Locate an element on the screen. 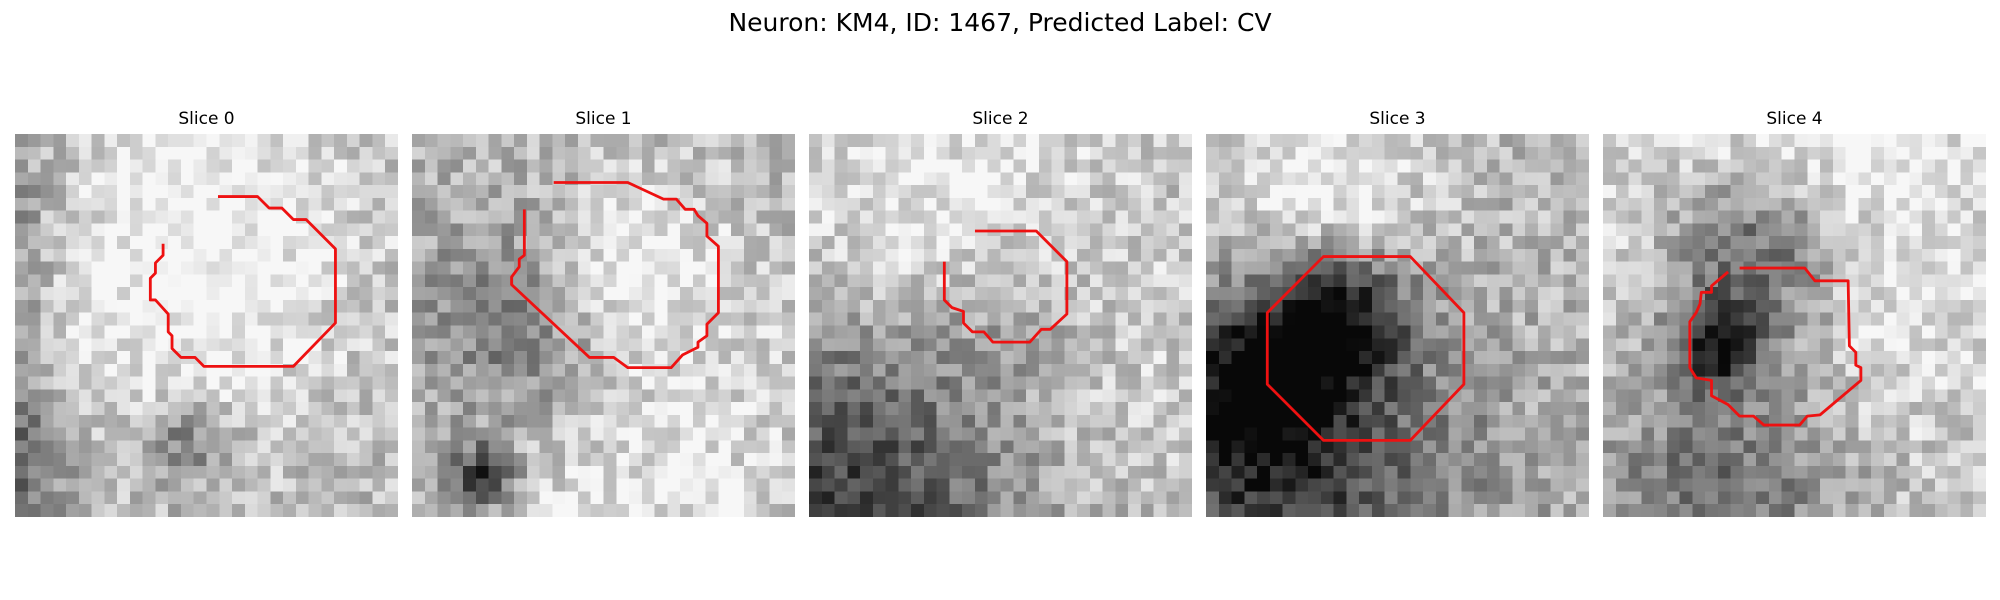  slice-panel-4: Slice 4 is located at coordinates (1794, 312).